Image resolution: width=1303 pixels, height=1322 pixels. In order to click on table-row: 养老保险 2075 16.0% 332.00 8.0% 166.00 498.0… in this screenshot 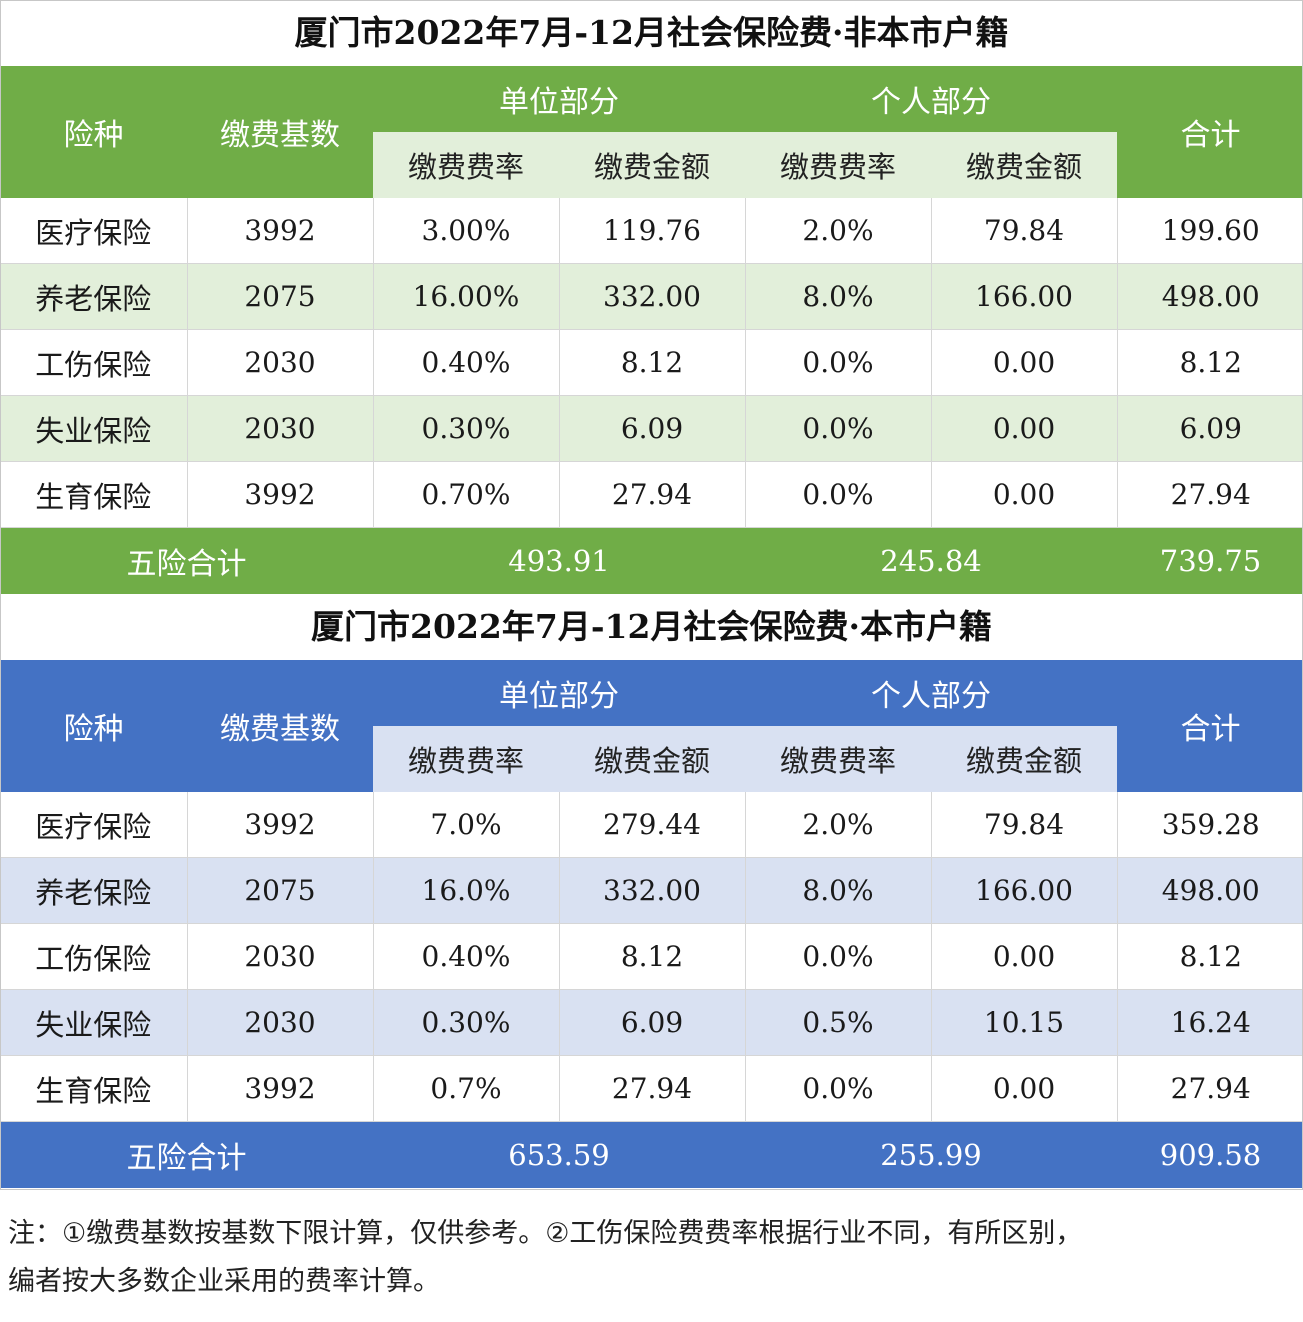, I will do `click(651, 890)`.